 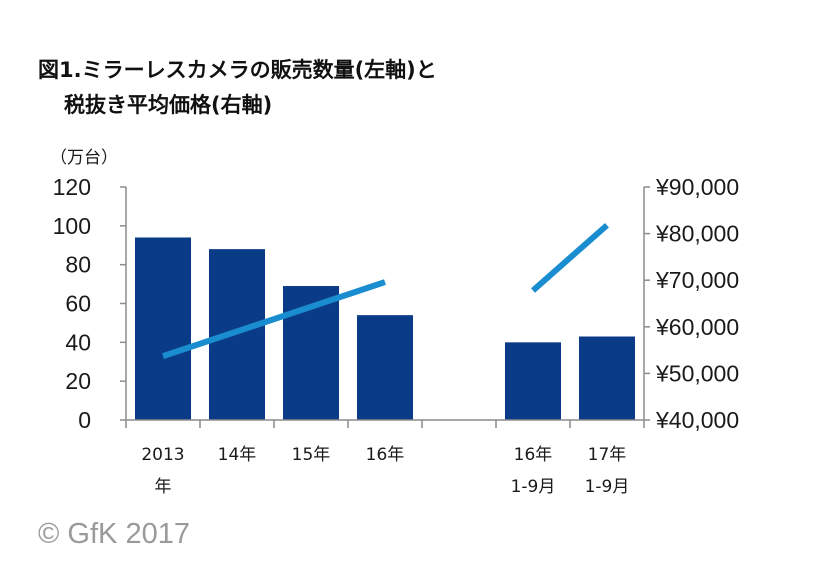 I want to click on category-label-5-0: 17年, so click(x=607, y=455).